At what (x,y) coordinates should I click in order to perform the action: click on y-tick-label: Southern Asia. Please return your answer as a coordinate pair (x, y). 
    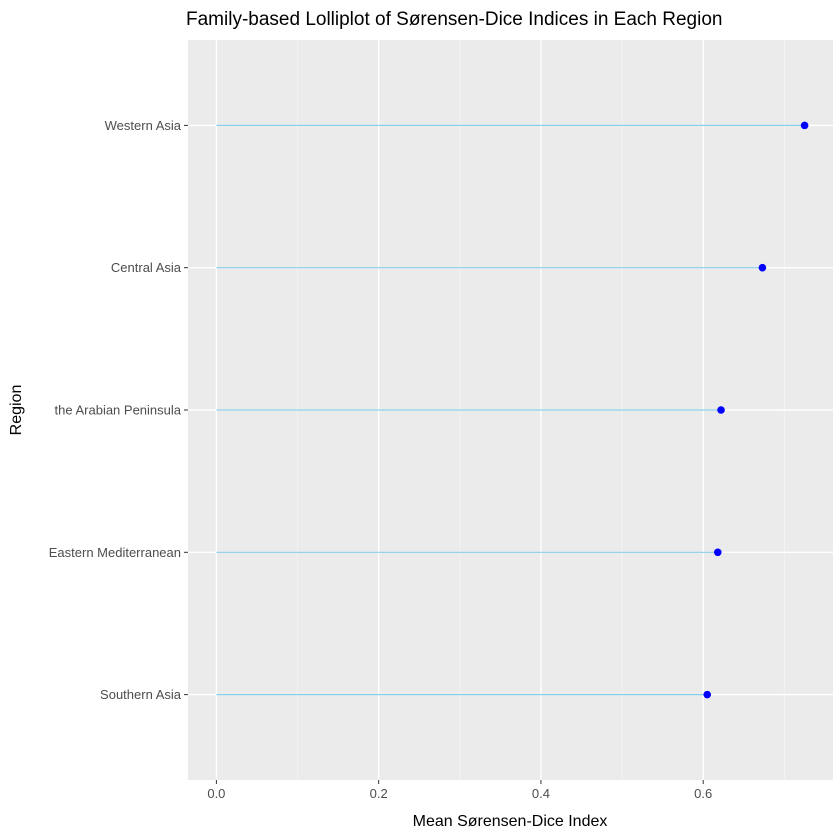
    Looking at the image, I should click on (141, 694).